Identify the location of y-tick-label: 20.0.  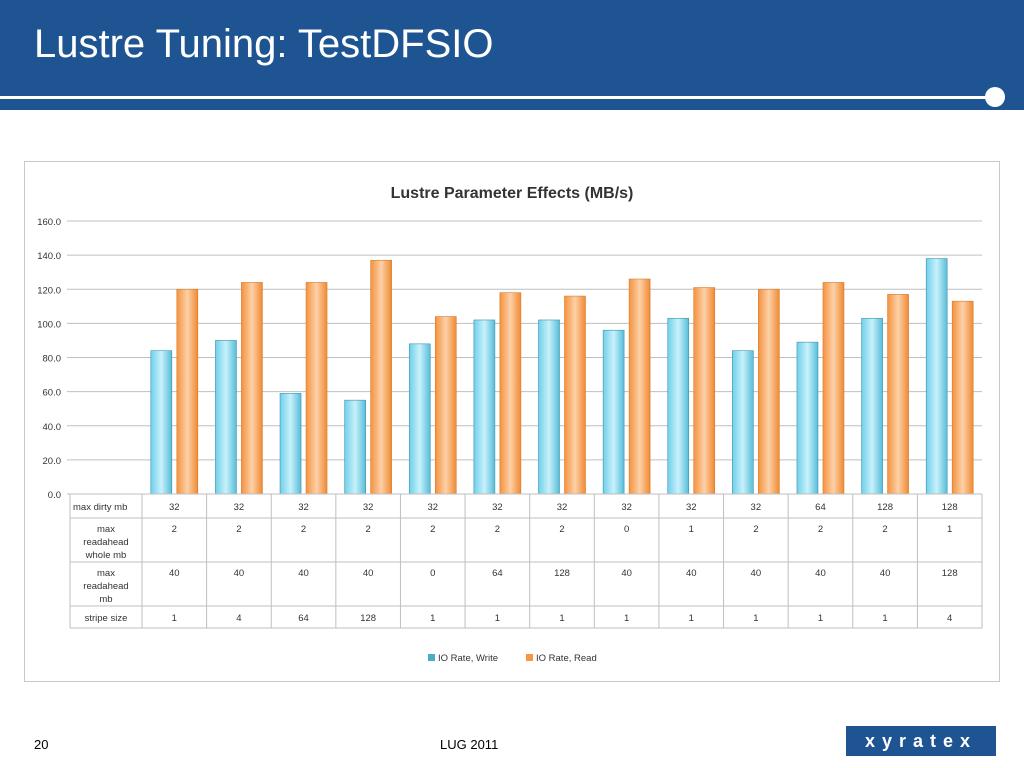
(52, 461).